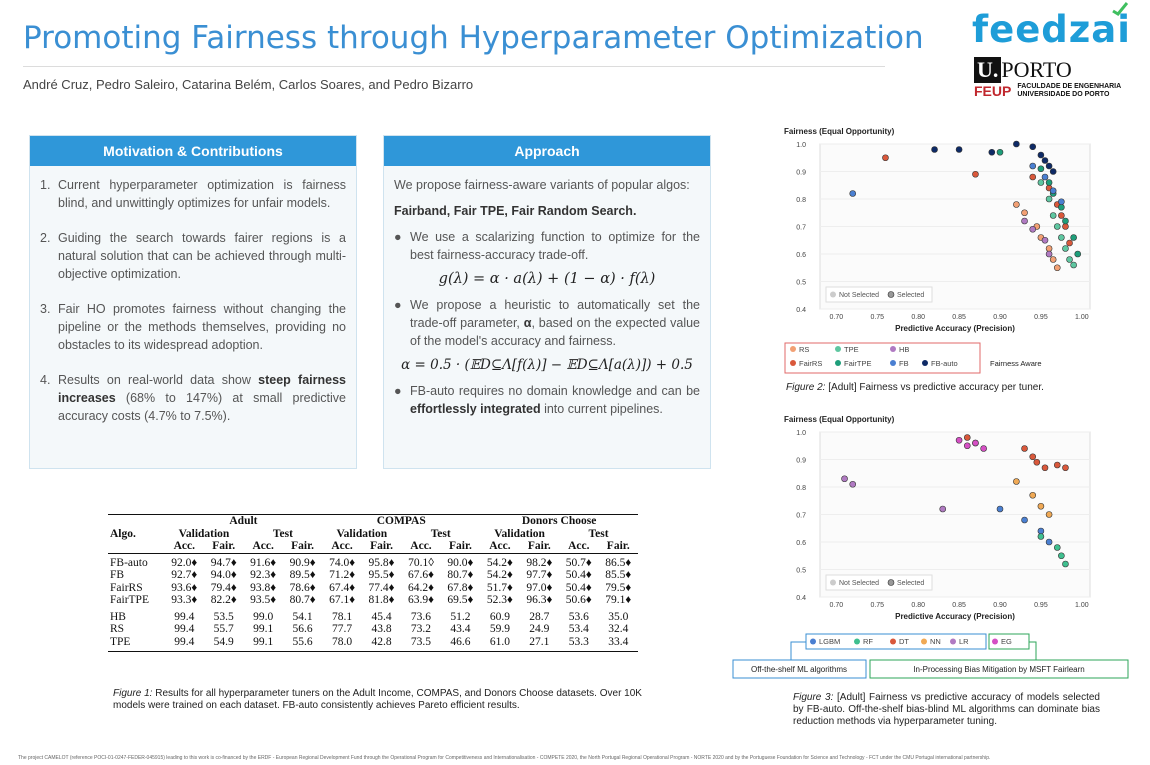 The height and width of the screenshot is (765, 1150). I want to click on value-cell: 51.7♦, so click(499, 587).